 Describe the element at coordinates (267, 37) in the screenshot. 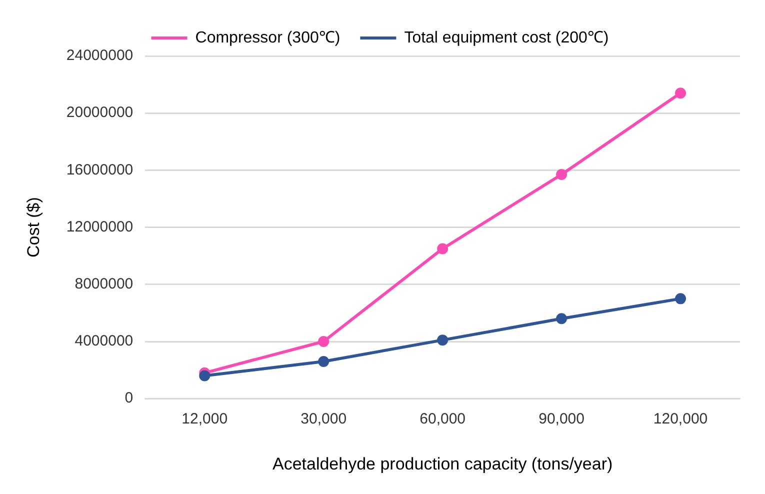

I see `legend-label: Compressor (300℃)` at that location.